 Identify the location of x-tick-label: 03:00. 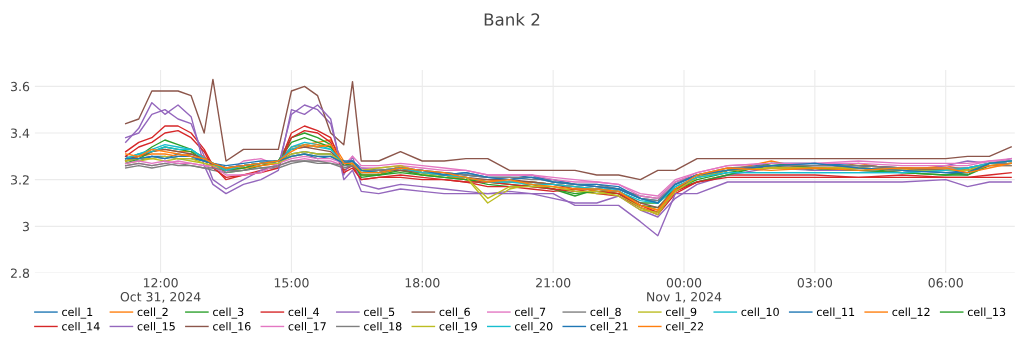
(815, 283).